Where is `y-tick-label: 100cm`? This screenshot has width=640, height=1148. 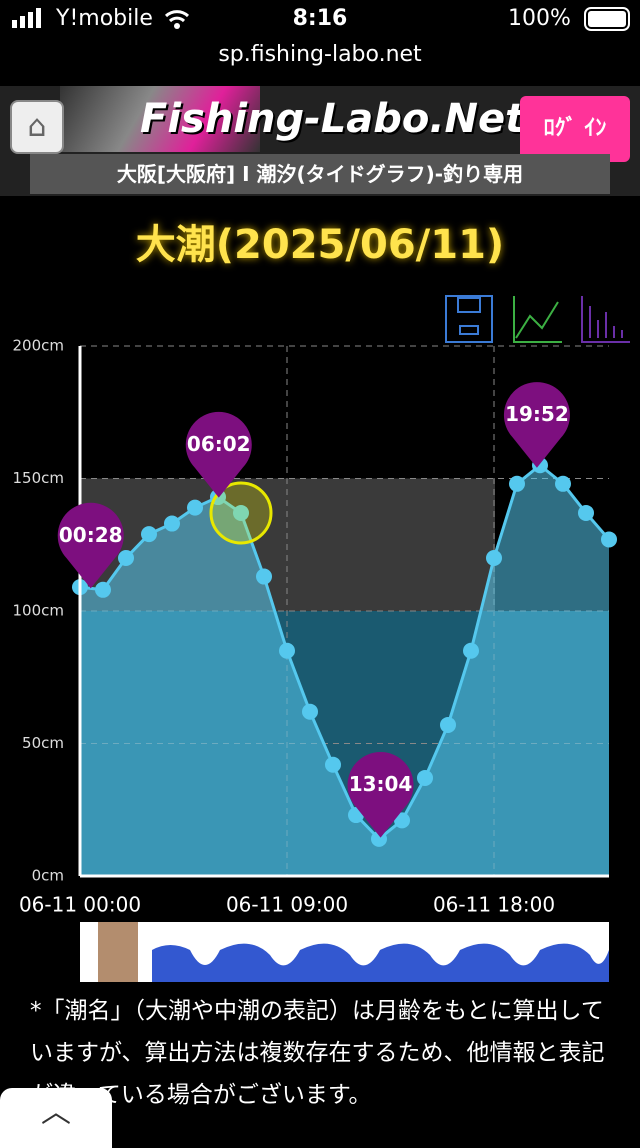
y-tick-label: 100cm is located at coordinates (39, 611).